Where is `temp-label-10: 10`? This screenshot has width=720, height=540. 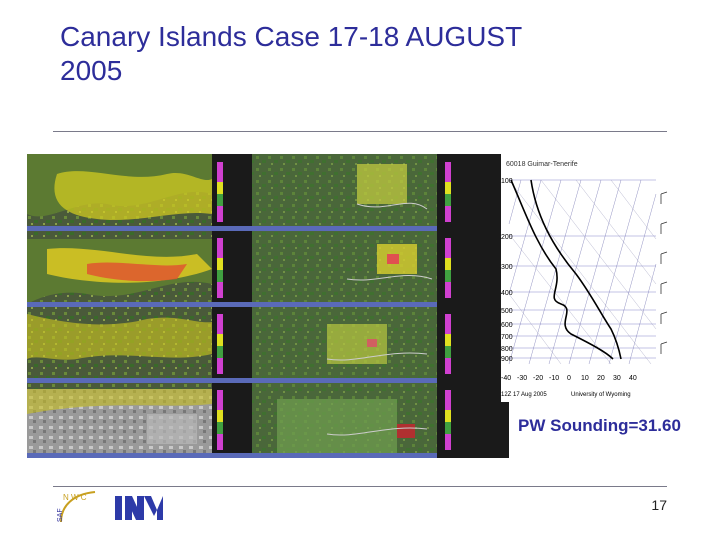 temp-label-10: 10 is located at coordinates (585, 378).